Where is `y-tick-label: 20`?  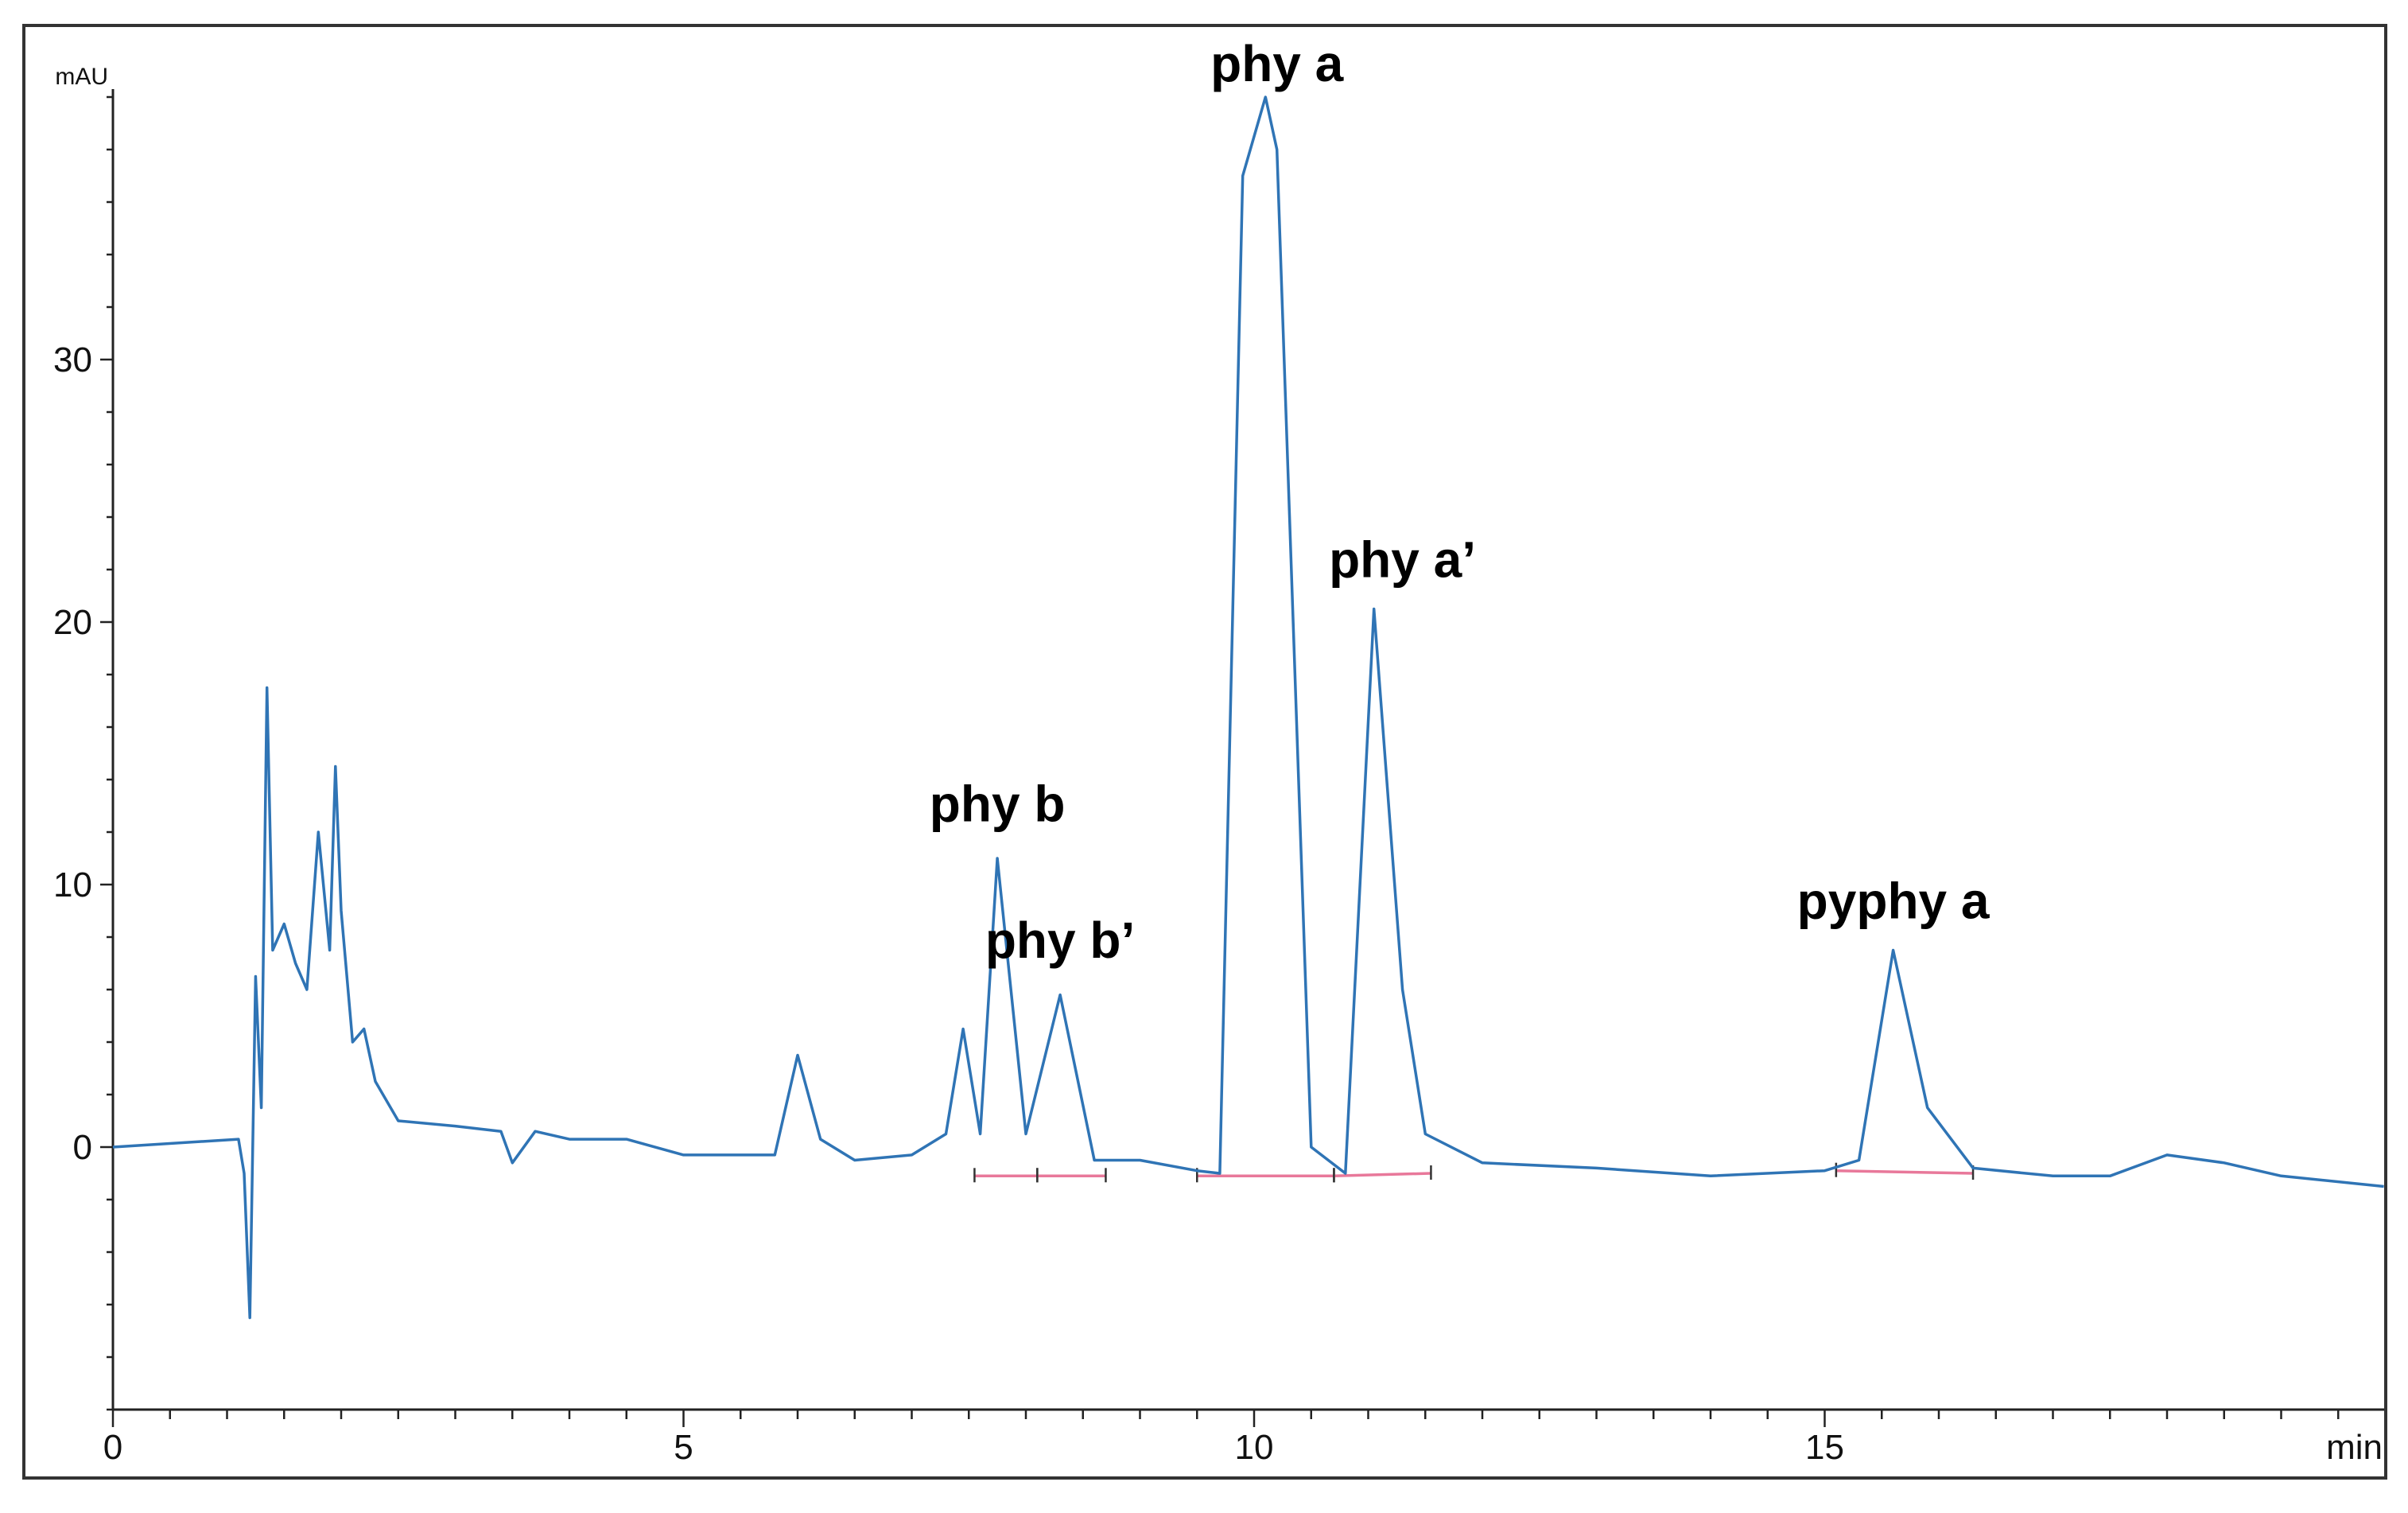 y-tick-label: 20 is located at coordinates (72, 622).